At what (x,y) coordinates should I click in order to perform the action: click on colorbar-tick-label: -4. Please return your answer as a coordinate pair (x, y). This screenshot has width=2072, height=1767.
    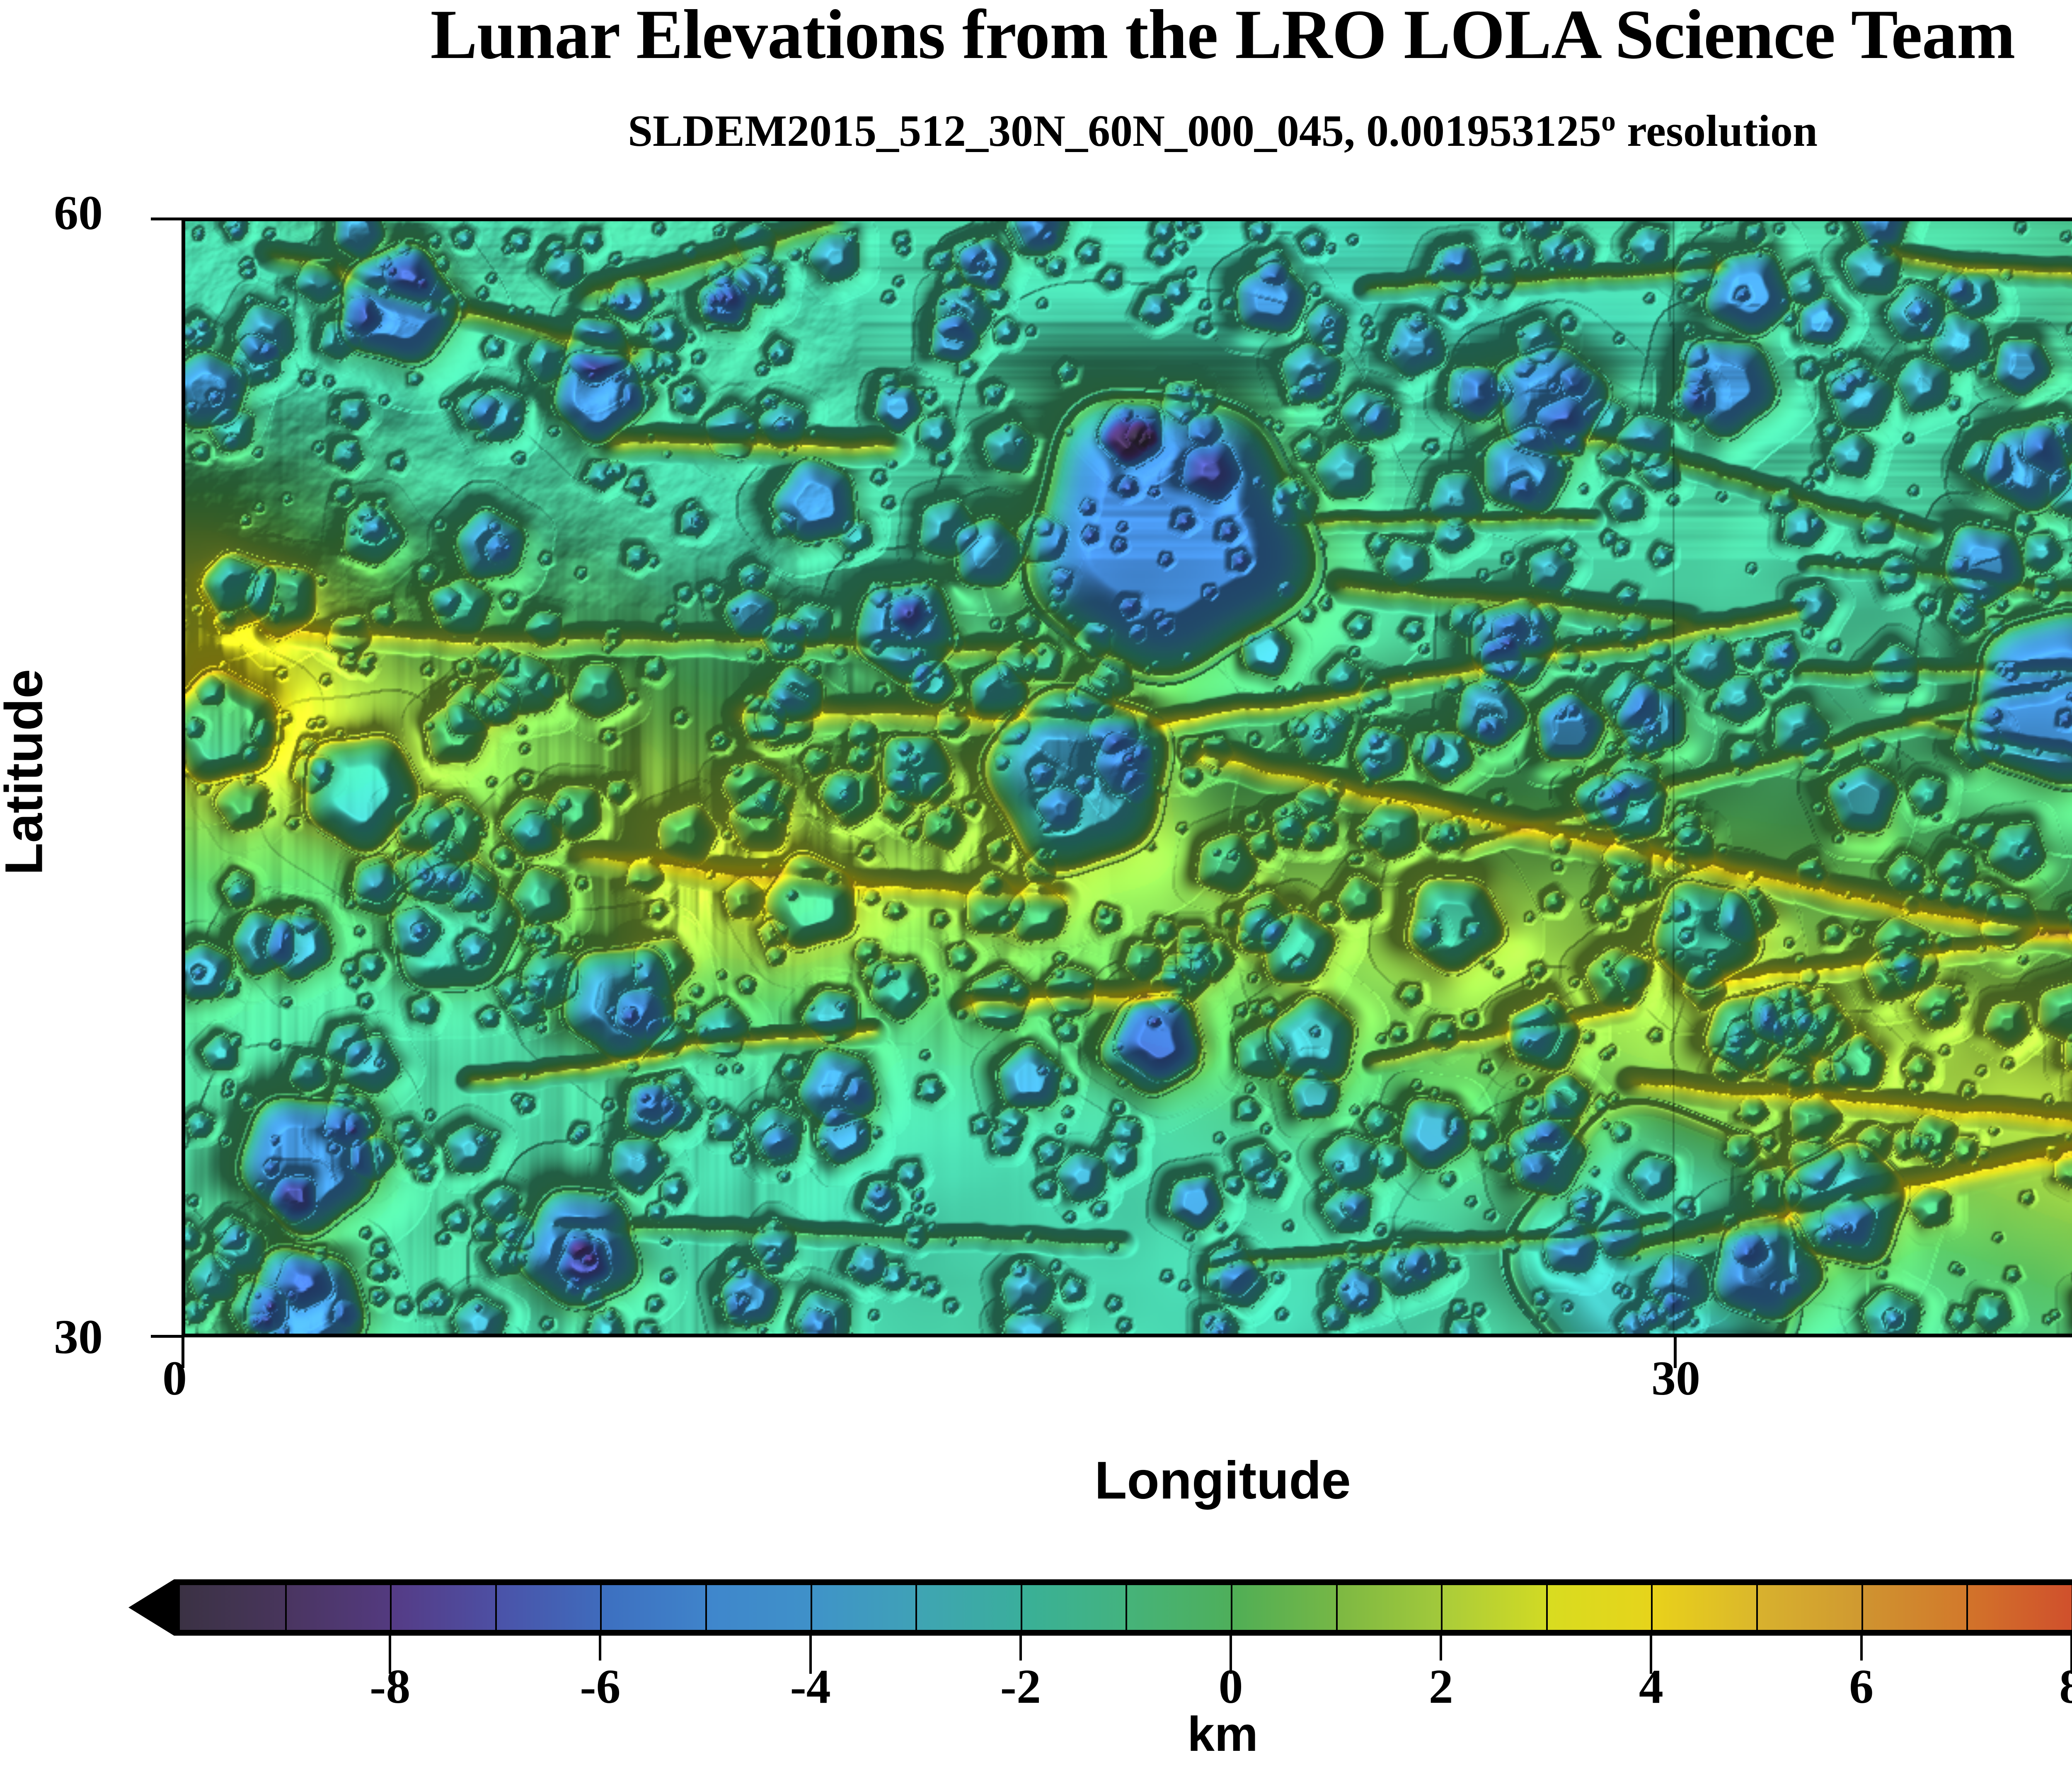
    Looking at the image, I should click on (810, 1686).